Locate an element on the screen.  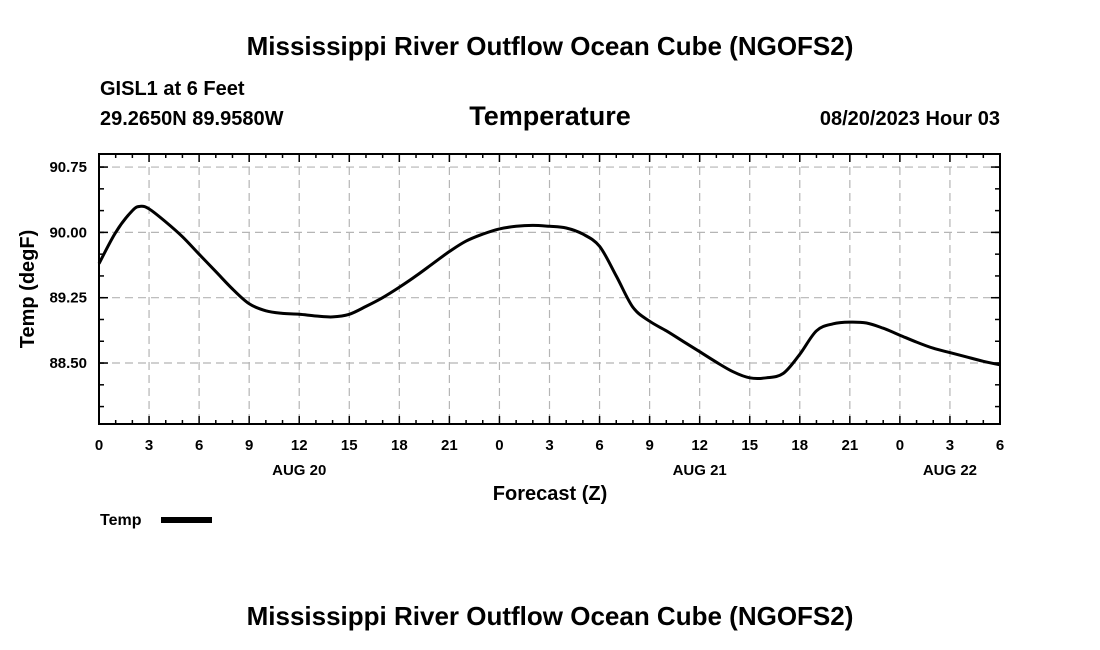
y-axis-title: Temp (degF) is located at coordinates (28, 289).